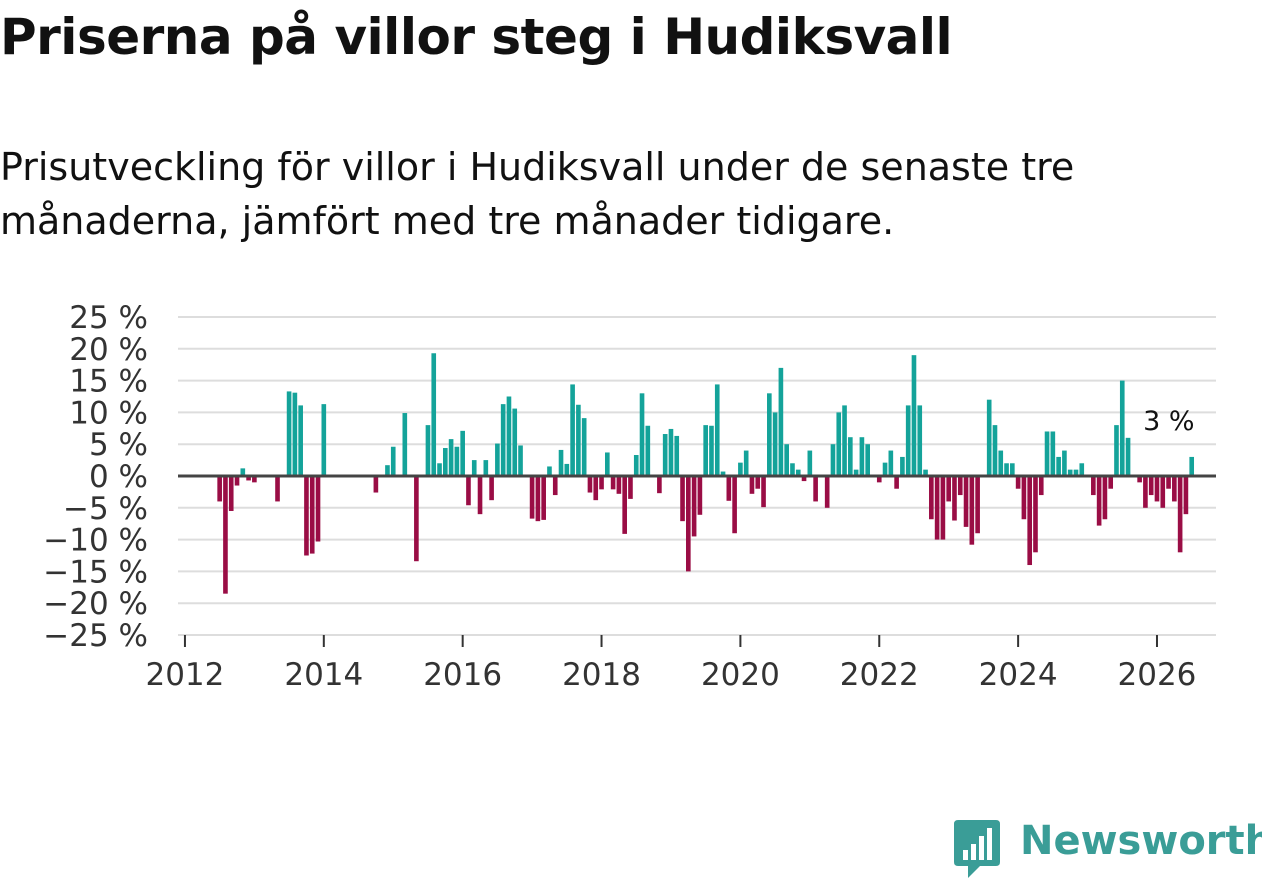 The image size is (1262, 885). Describe the element at coordinates (95, 636) in the screenshot. I see `y-tick-label: −25 %` at that location.